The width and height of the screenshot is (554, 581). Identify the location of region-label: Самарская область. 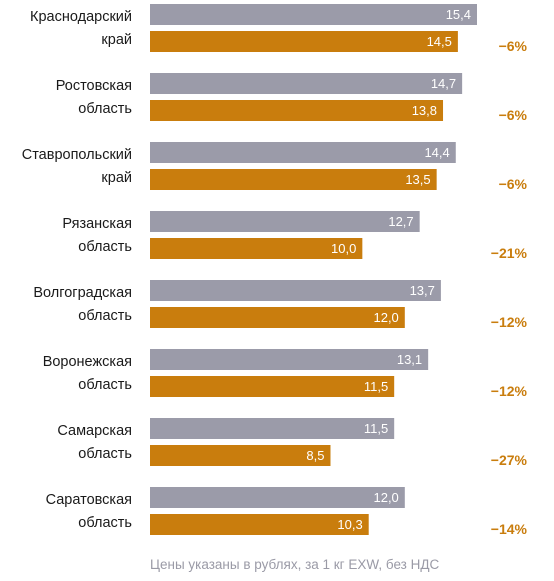
(94, 442).